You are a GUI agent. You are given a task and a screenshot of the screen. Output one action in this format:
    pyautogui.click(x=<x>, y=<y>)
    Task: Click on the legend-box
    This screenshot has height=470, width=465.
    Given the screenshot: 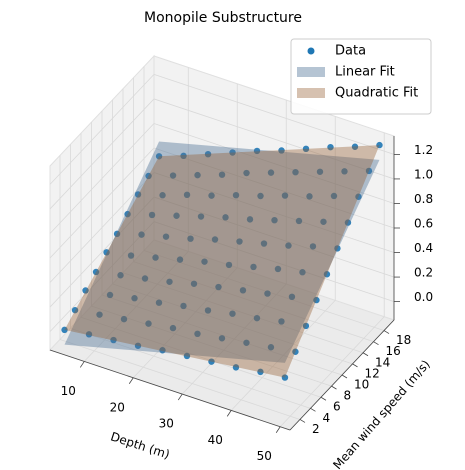 What is the action you would take?
    pyautogui.click(x=361, y=76)
    